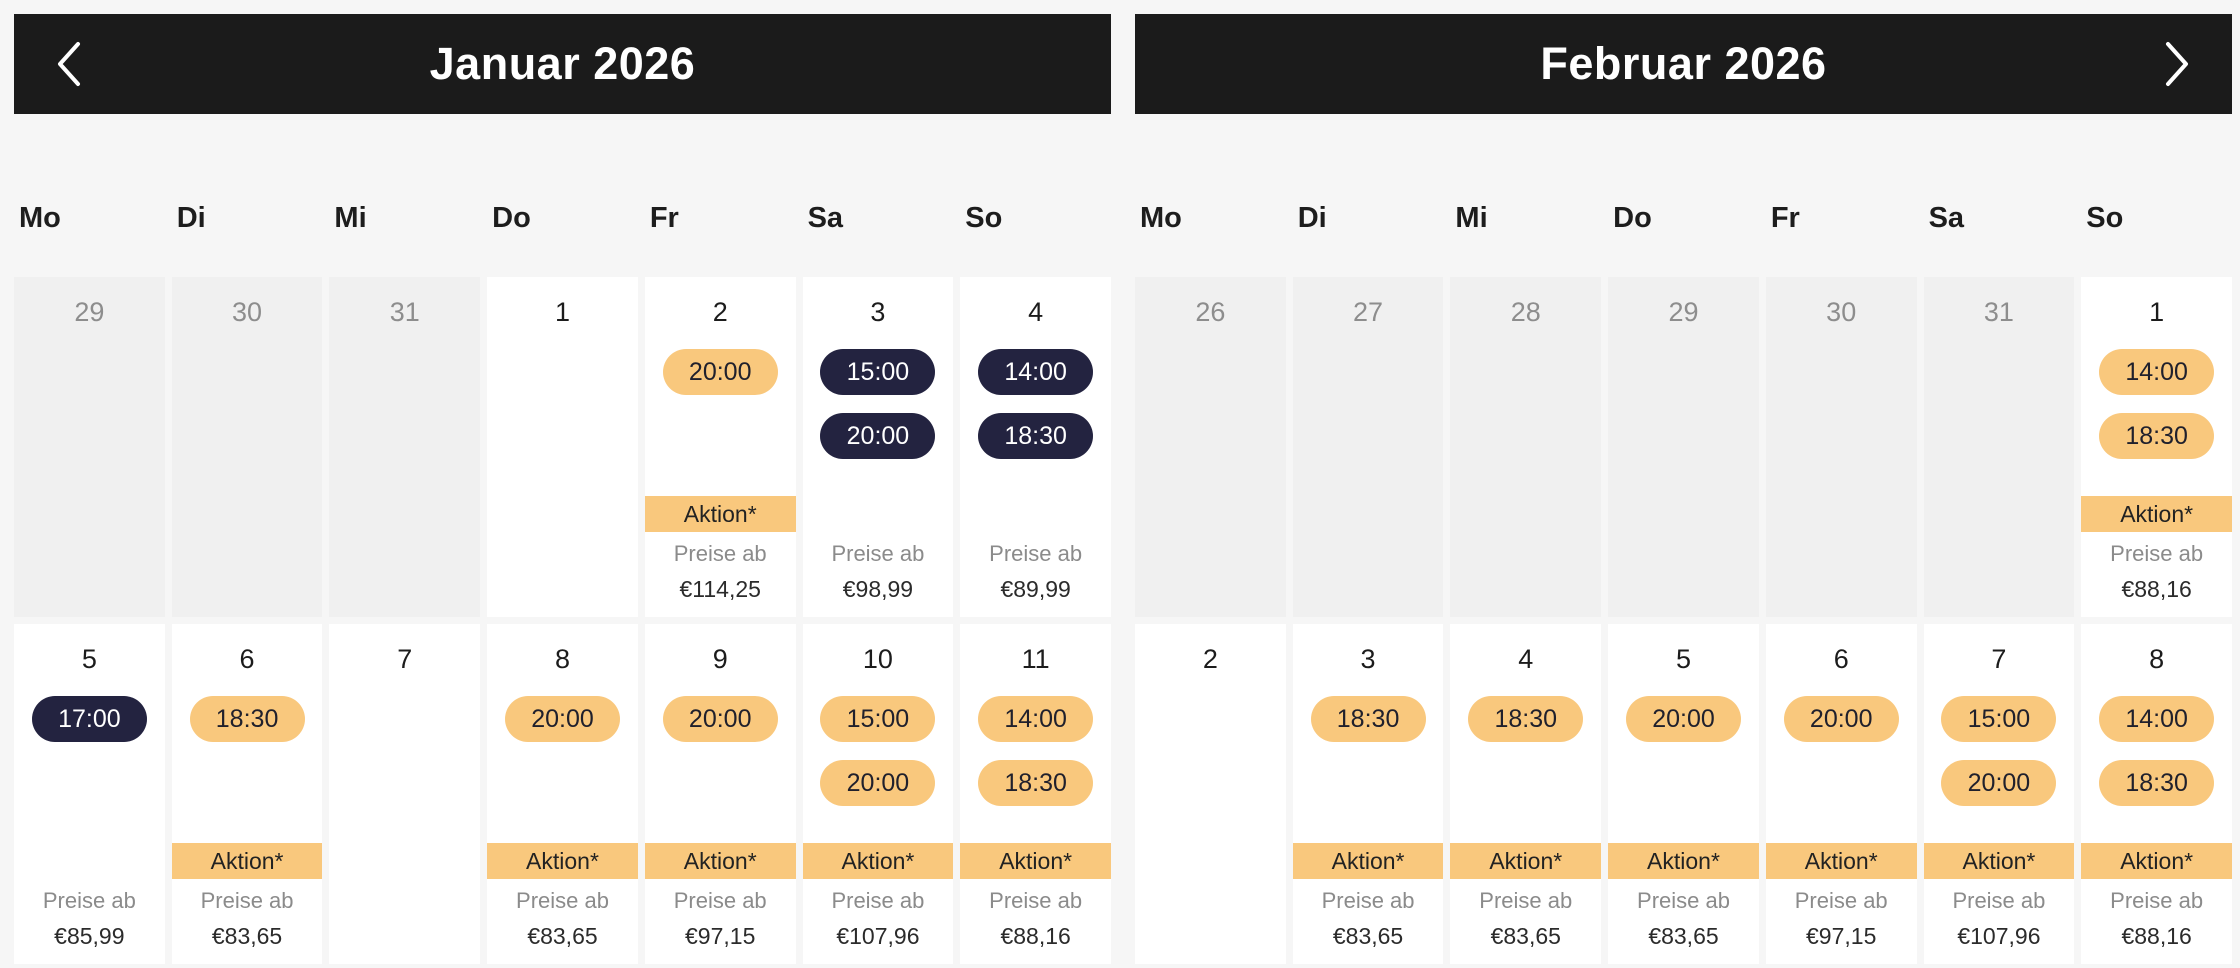 The height and width of the screenshot is (968, 2240). I want to click on weekday-label: Do, so click(1632, 218).